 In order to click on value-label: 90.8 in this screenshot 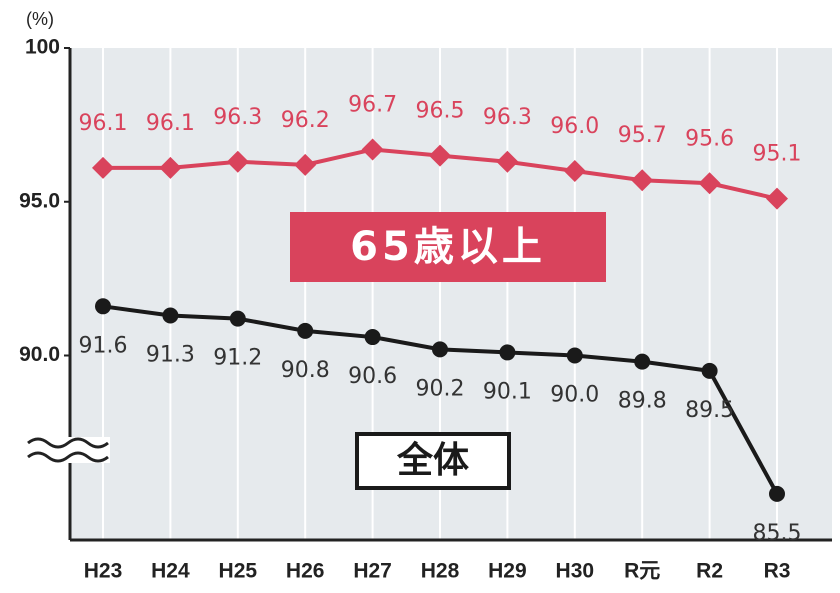, I will do `click(305, 370)`.